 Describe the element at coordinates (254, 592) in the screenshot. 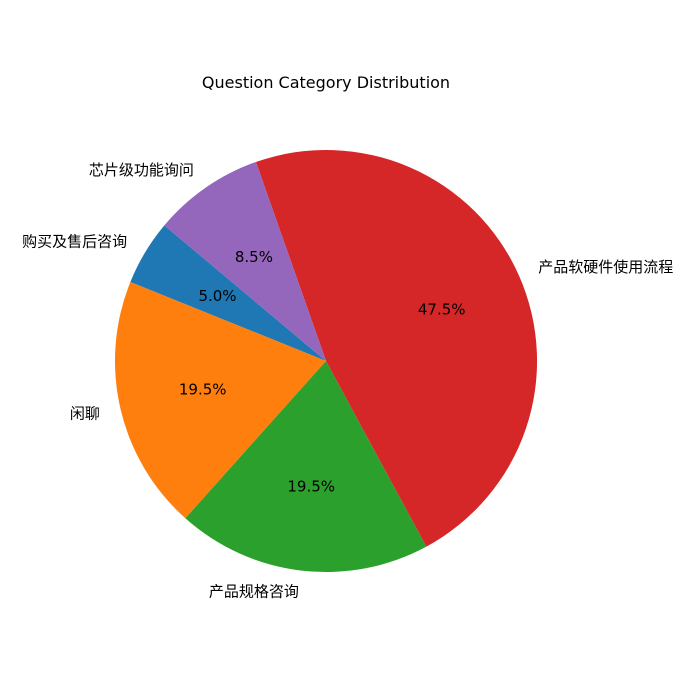

I see `slice-category-label: 产品规格咨询` at that location.